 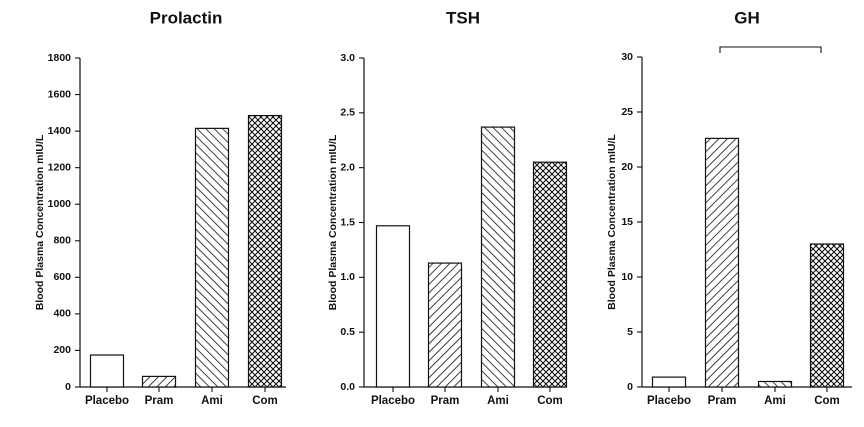 I want to click on significance-bracket, so click(x=770, y=49).